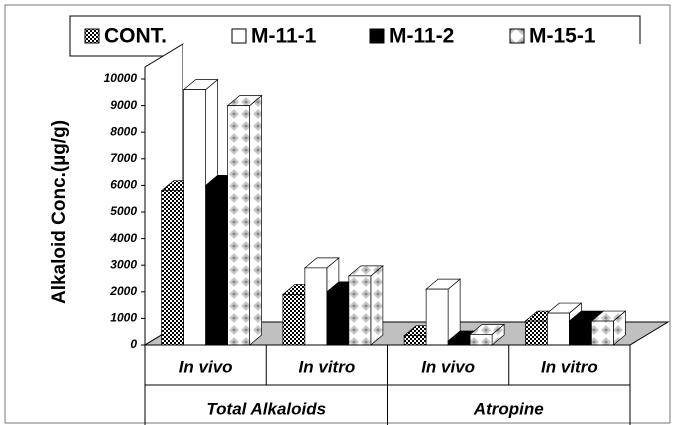 The image size is (673, 425). What do you see at coordinates (123, 131) in the screenshot?
I see `y-tick-label: 8000` at bounding box center [123, 131].